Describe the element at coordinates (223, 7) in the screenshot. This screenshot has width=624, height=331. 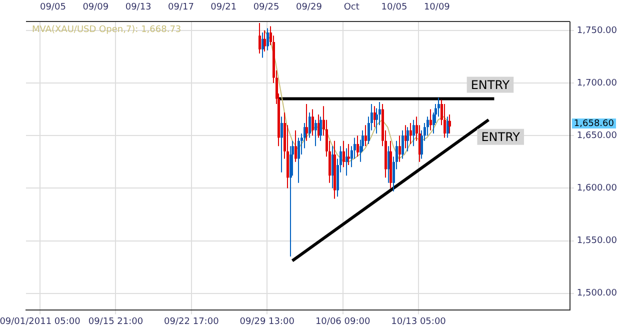
I see `text: 09/21` at that location.